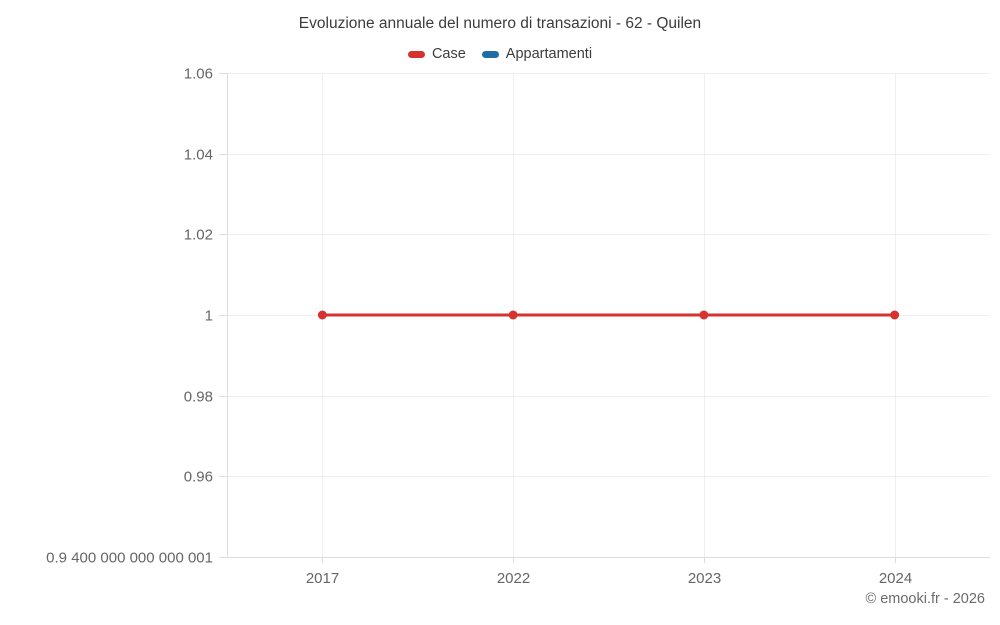 Image resolution: width=1000 pixels, height=625 pixels. Describe the element at coordinates (198, 74) in the screenshot. I see `y-axis-label: 1.06` at that location.